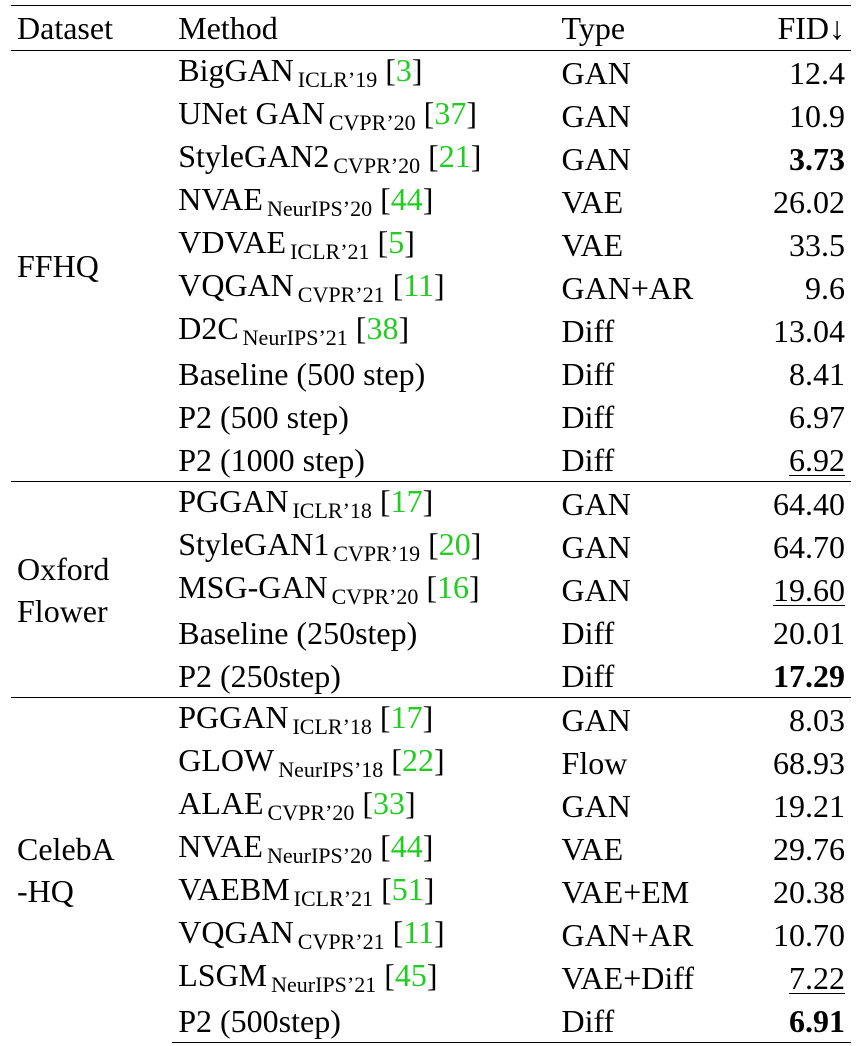 This screenshot has width=863, height=1046. I want to click on citation-number: 45, so click(410, 975).